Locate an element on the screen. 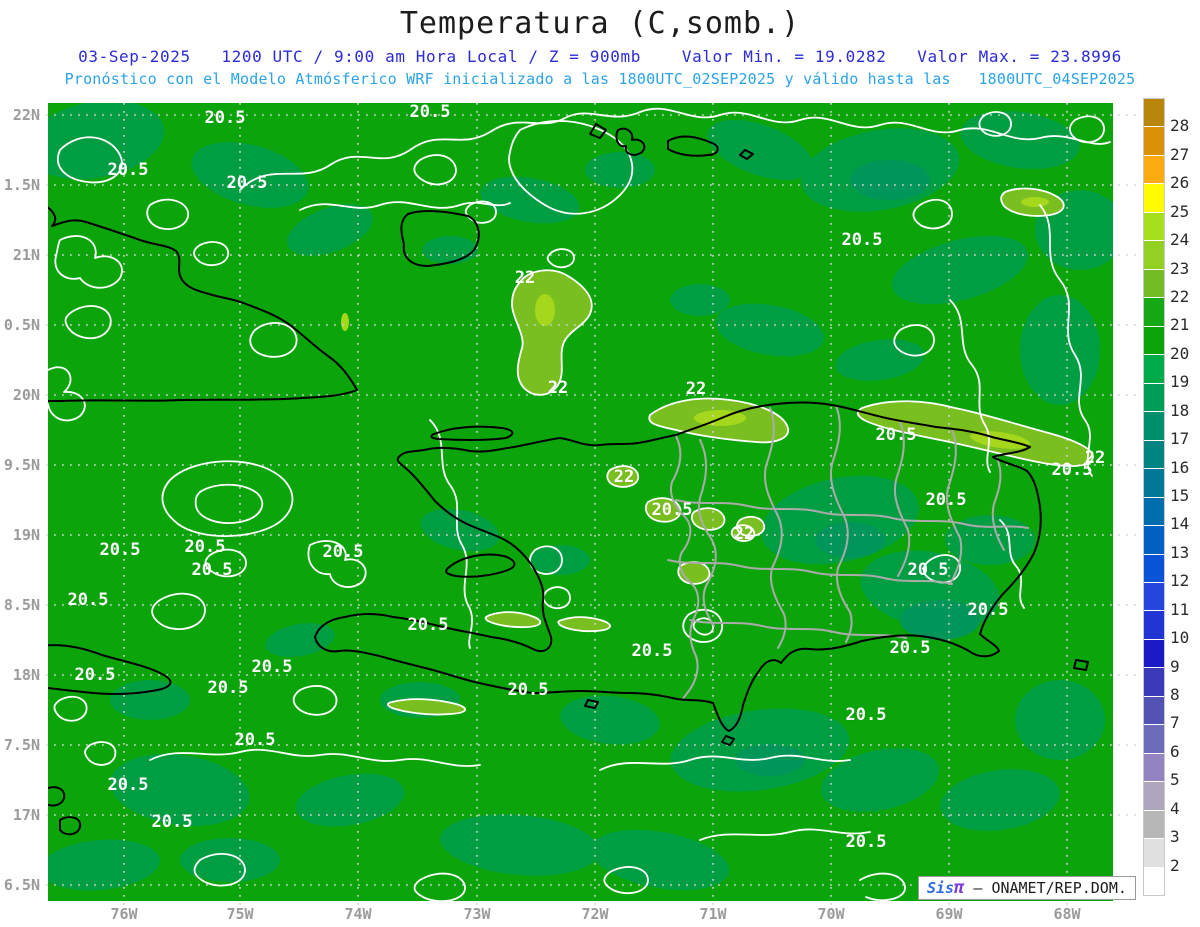 Image resolution: width=1200 pixels, height=927 pixels. colorbar-tick-label: 25 is located at coordinates (1180, 211).